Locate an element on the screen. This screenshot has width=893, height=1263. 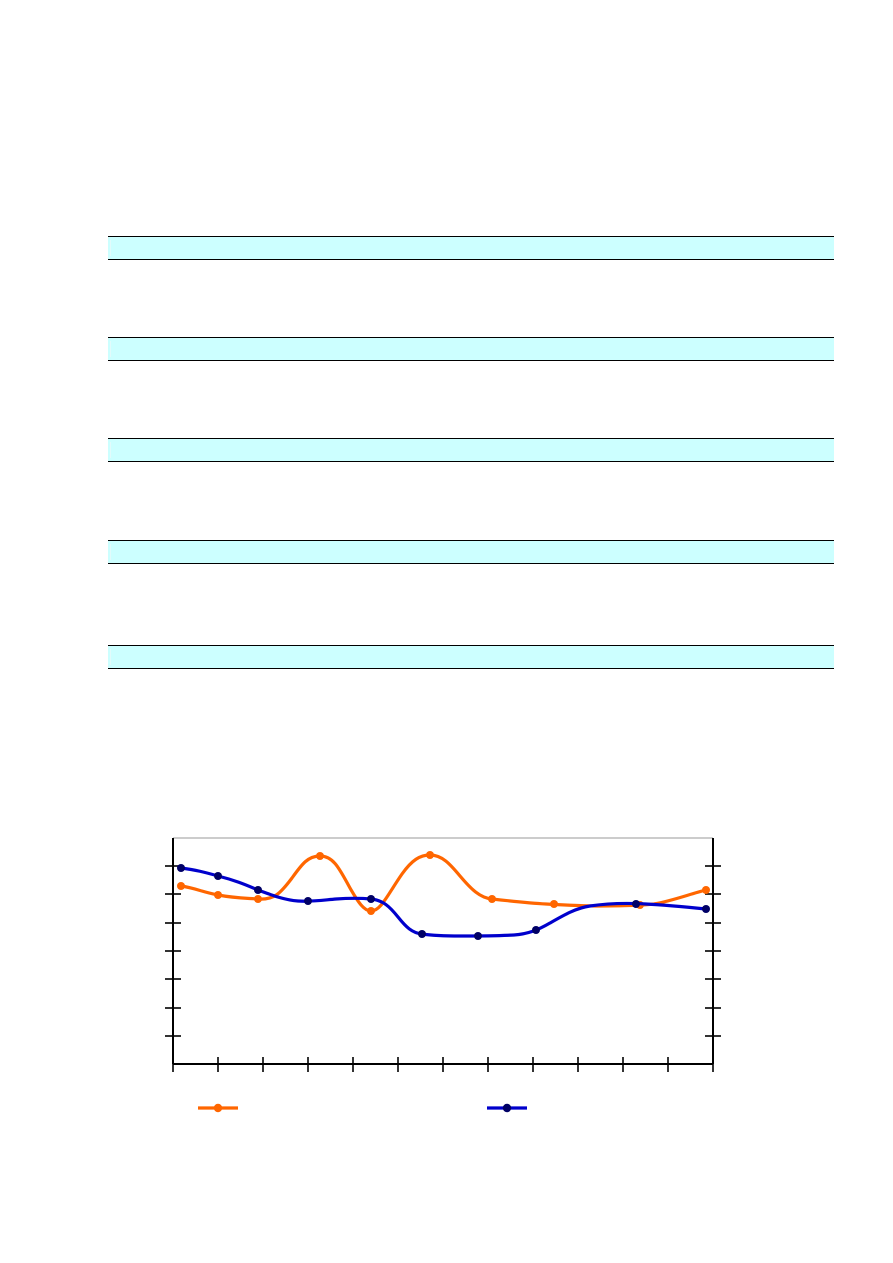
chart-svg is located at coordinates (443, 975).